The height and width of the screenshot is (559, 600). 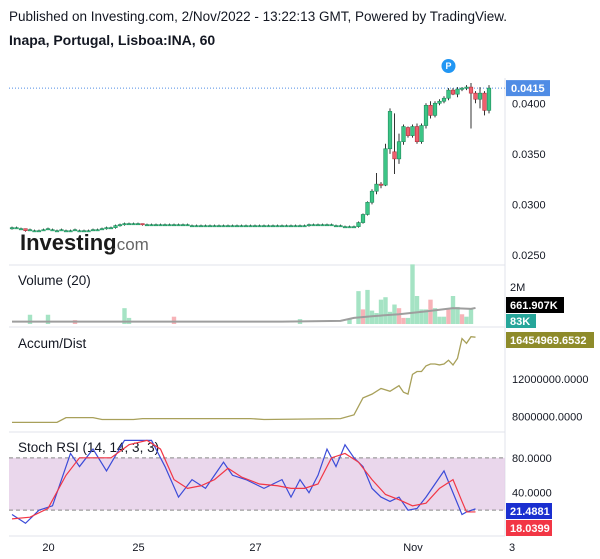 I want to click on marker-label: P, so click(x=448, y=66).